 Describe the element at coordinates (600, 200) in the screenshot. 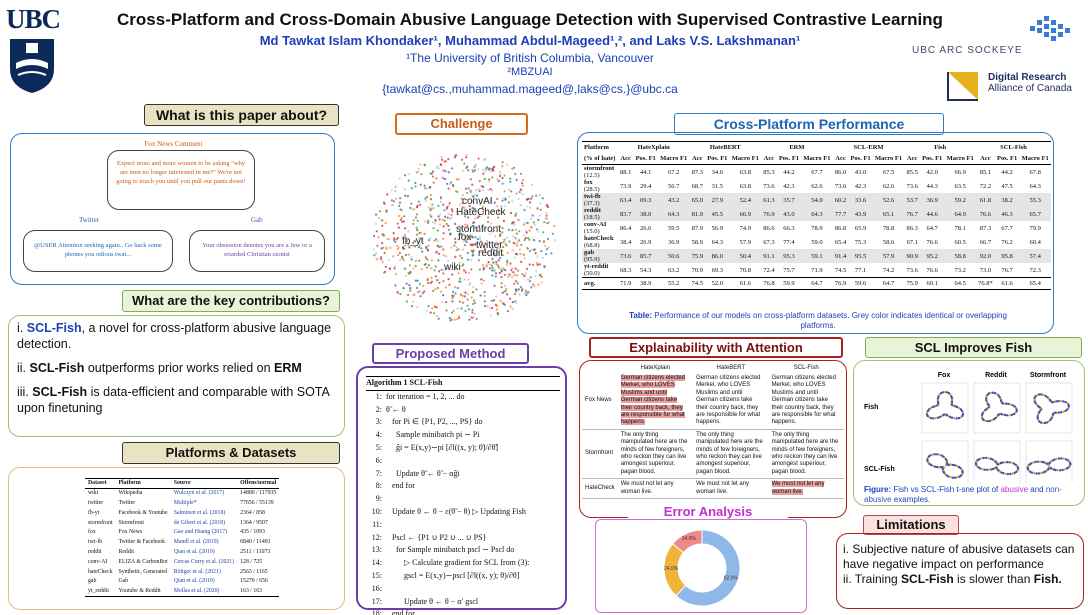

I see `performance-platform-cell: twi-fb (37.3)` at that location.